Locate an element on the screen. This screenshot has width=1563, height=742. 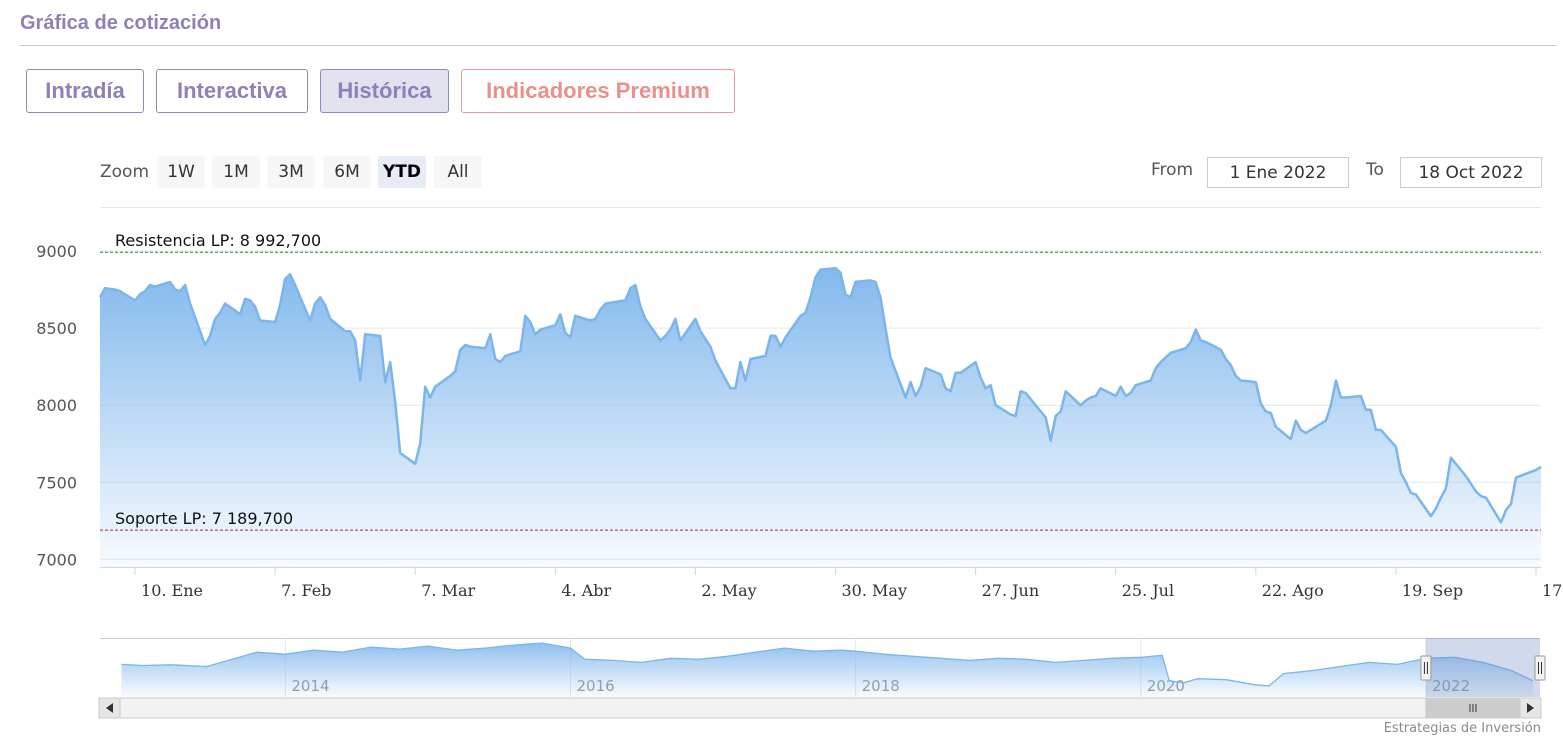
zoom-ytd-button: YTD is located at coordinates (402, 172).